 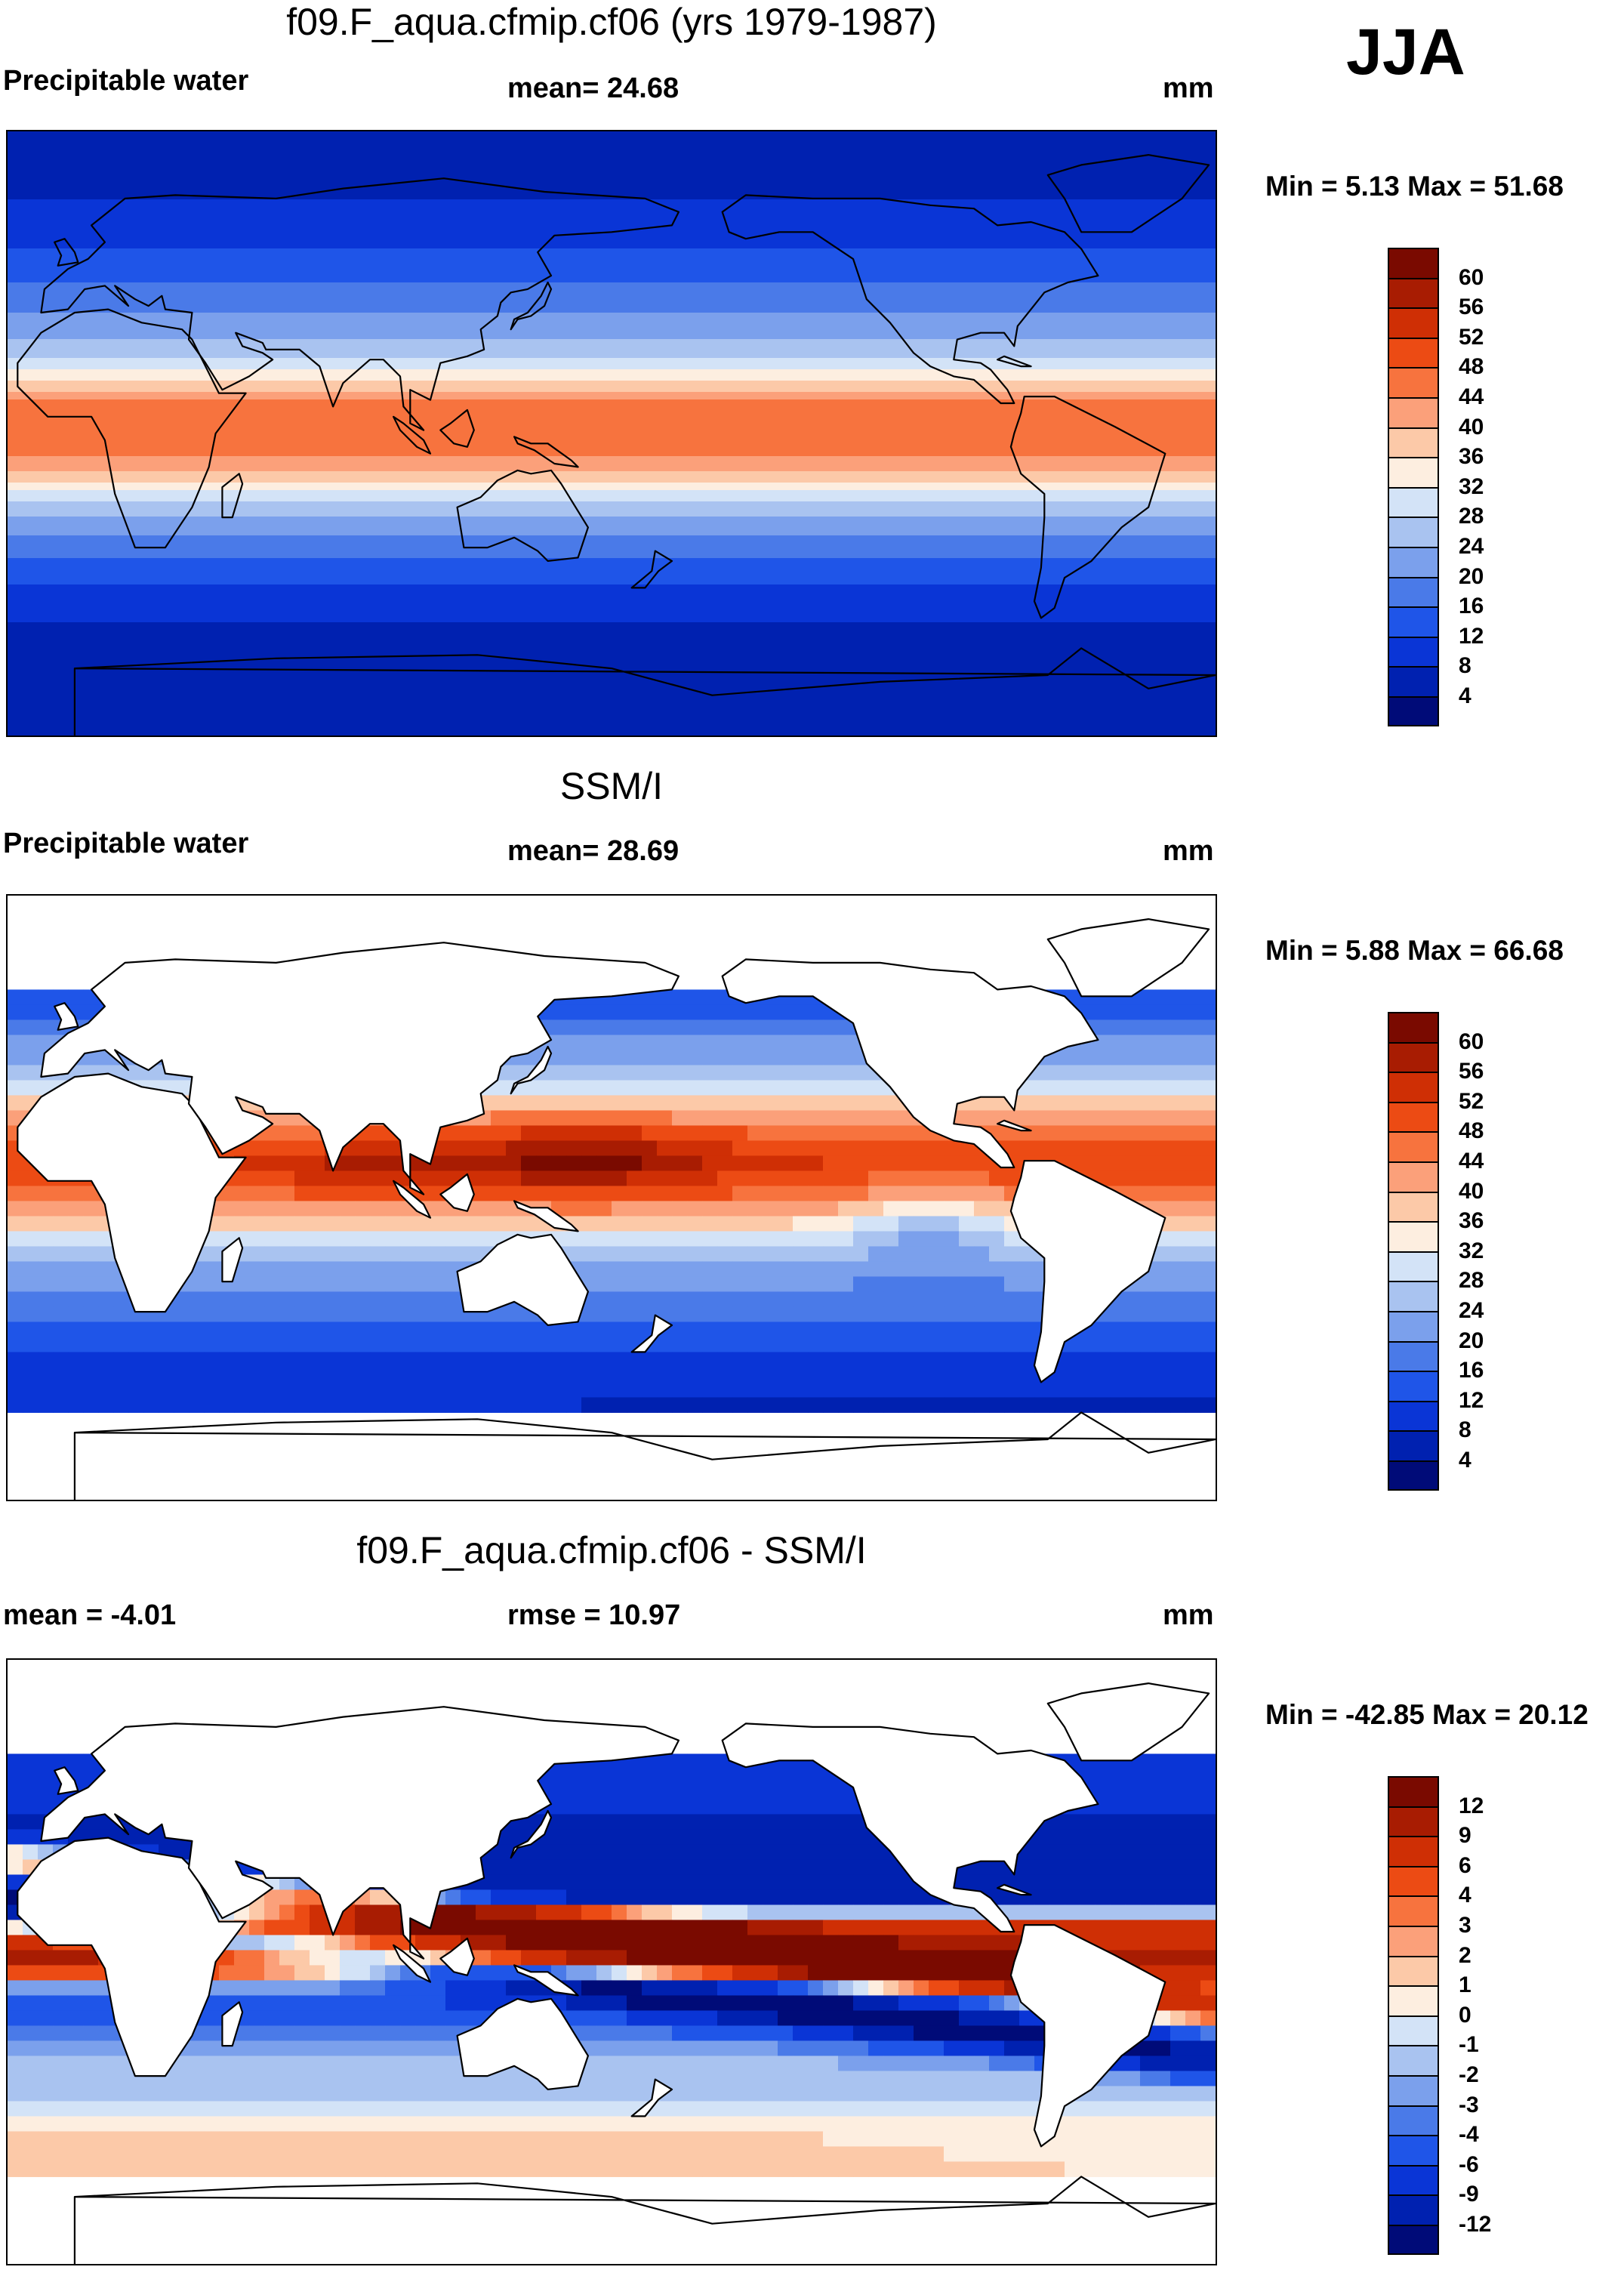 I want to click on colorbar-swatch, so click(x=1413, y=2240).